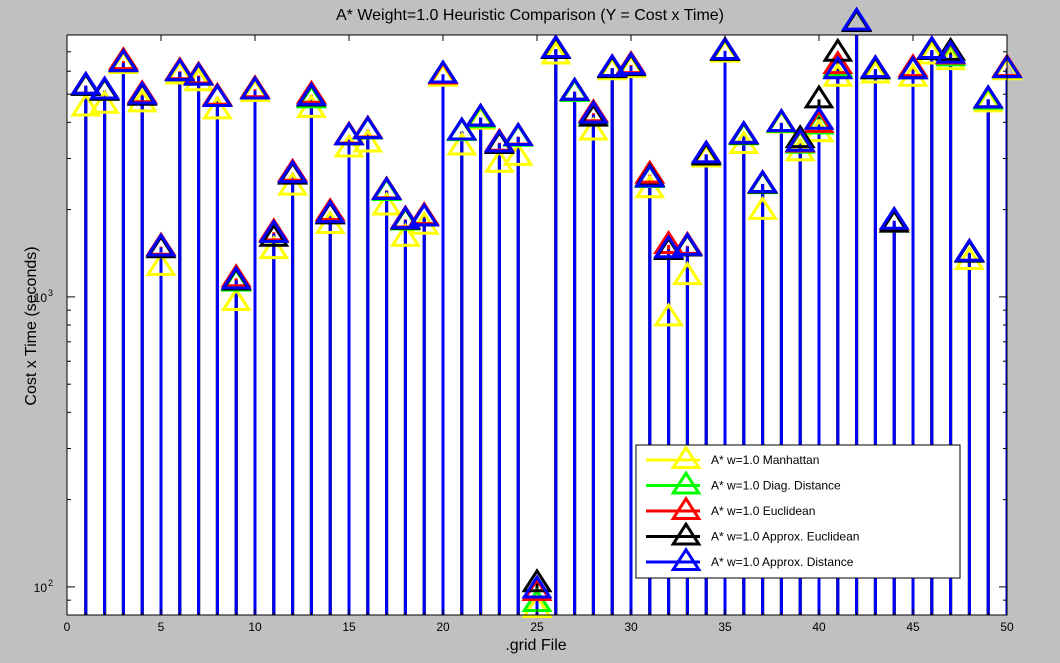 The image size is (1060, 663). I want to click on marker-s4-x32, so click(669, 246).